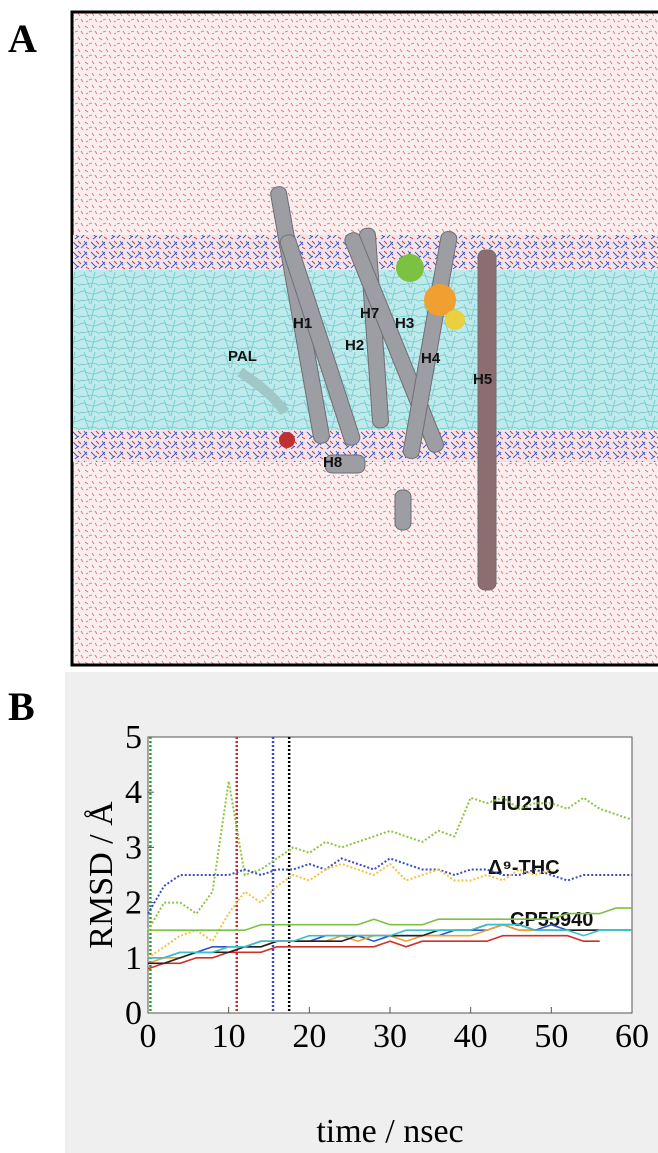  Describe the element at coordinates (229, 1036) in the screenshot. I see `x-tick-label: 10` at that location.